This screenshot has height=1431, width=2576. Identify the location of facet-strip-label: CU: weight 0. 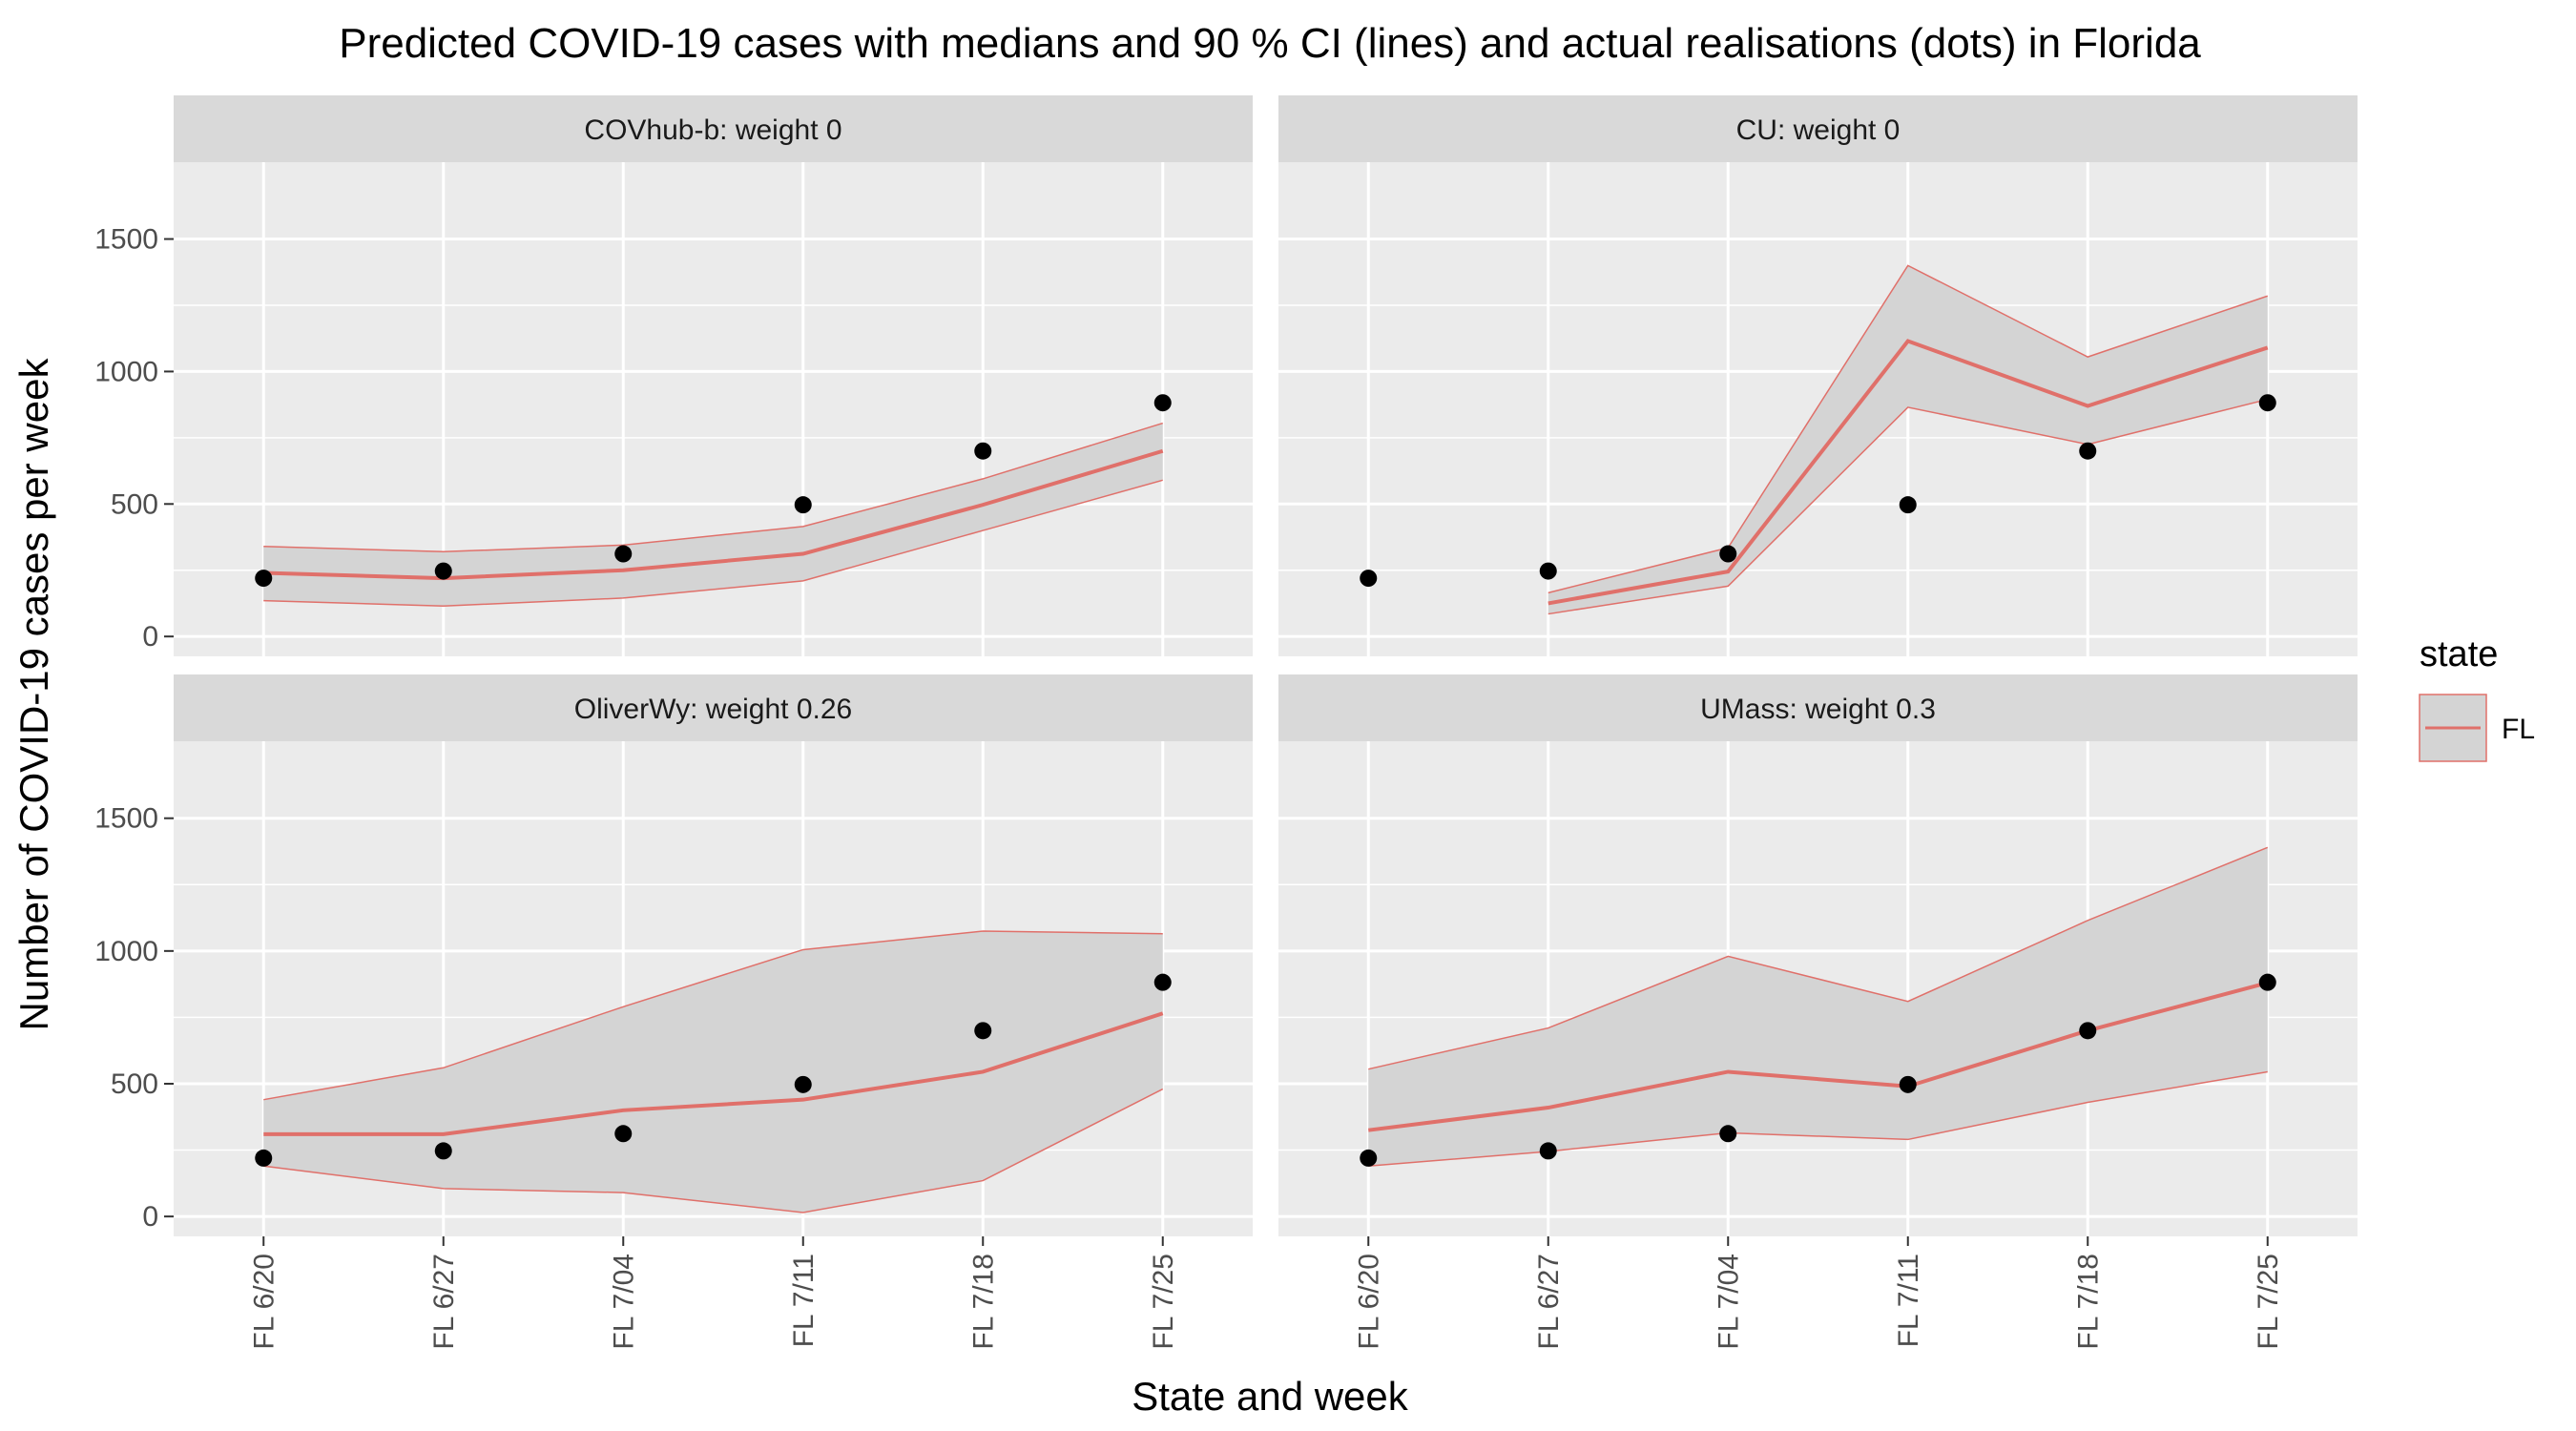
(1818, 130).